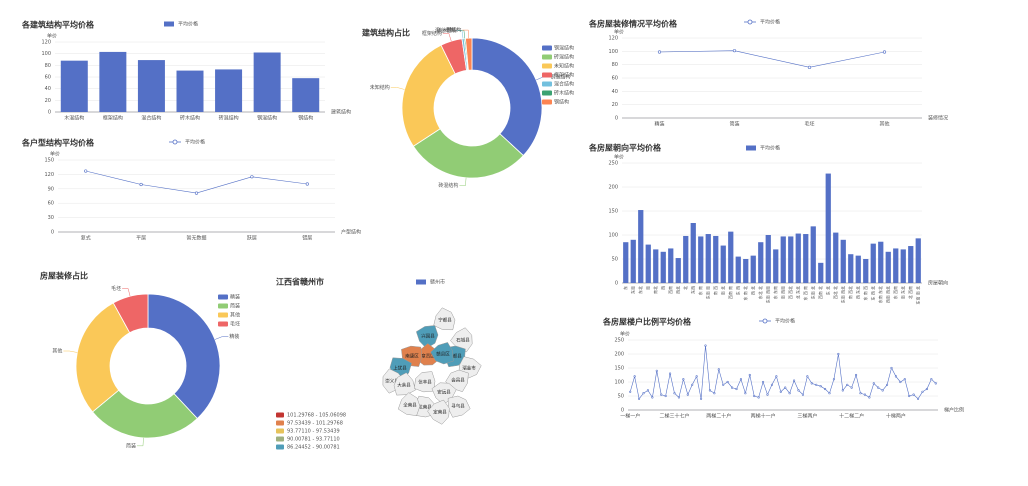  Describe the element at coordinates (564, 75) in the screenshot. I see `legend-label: 框架结构` at that location.